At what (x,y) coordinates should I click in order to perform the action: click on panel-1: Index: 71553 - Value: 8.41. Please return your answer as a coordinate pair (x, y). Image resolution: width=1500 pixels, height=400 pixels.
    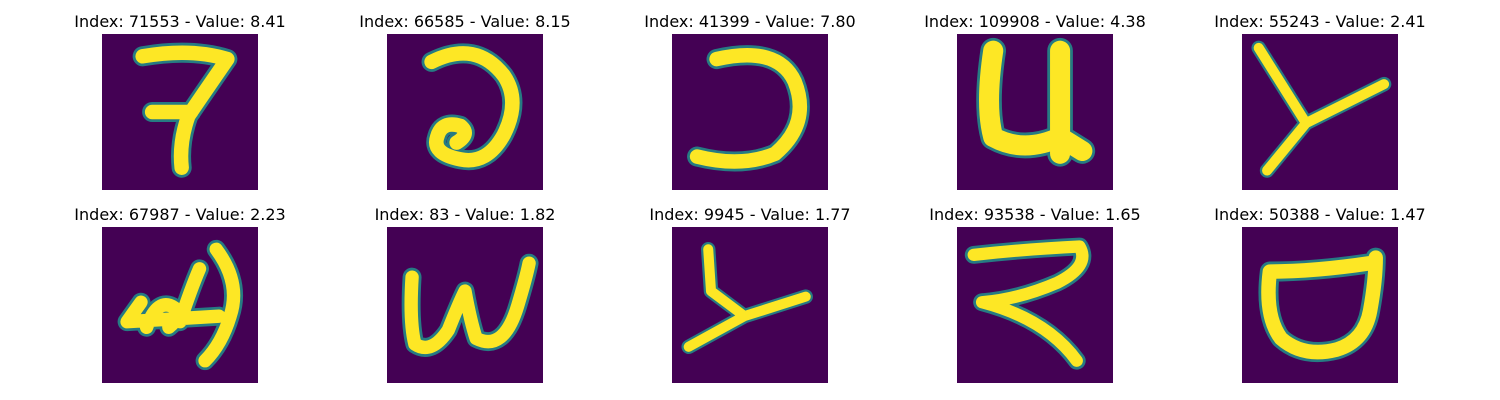
    Looking at the image, I should click on (180, 104).